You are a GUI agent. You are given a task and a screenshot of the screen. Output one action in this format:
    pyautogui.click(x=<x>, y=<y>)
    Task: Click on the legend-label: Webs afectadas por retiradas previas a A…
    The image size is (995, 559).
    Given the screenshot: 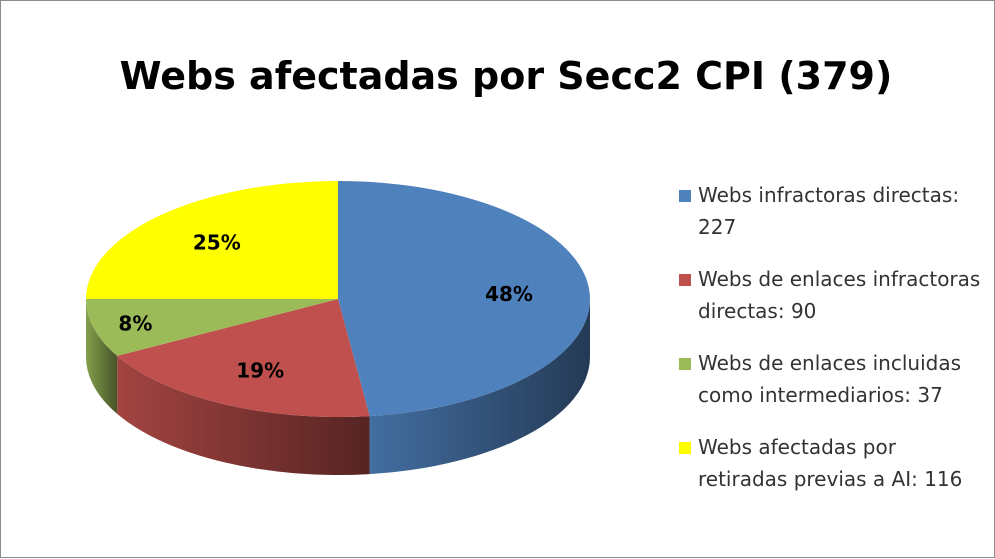 What is the action you would take?
    pyautogui.click(x=830, y=463)
    